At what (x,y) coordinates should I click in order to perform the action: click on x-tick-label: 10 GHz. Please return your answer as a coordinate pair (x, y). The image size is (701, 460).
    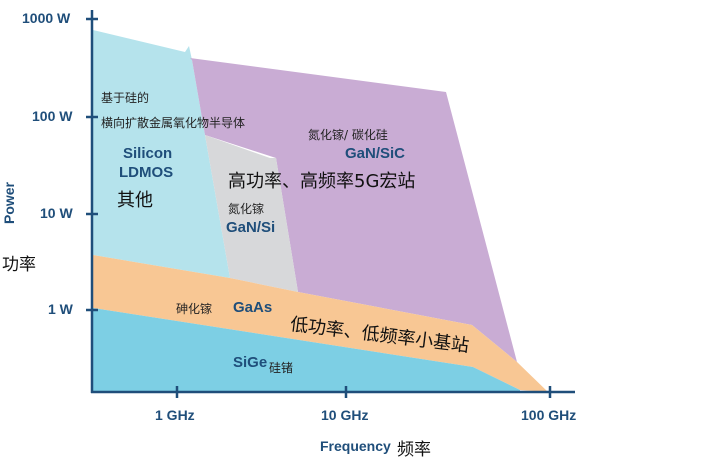
    Looking at the image, I should click on (345, 415).